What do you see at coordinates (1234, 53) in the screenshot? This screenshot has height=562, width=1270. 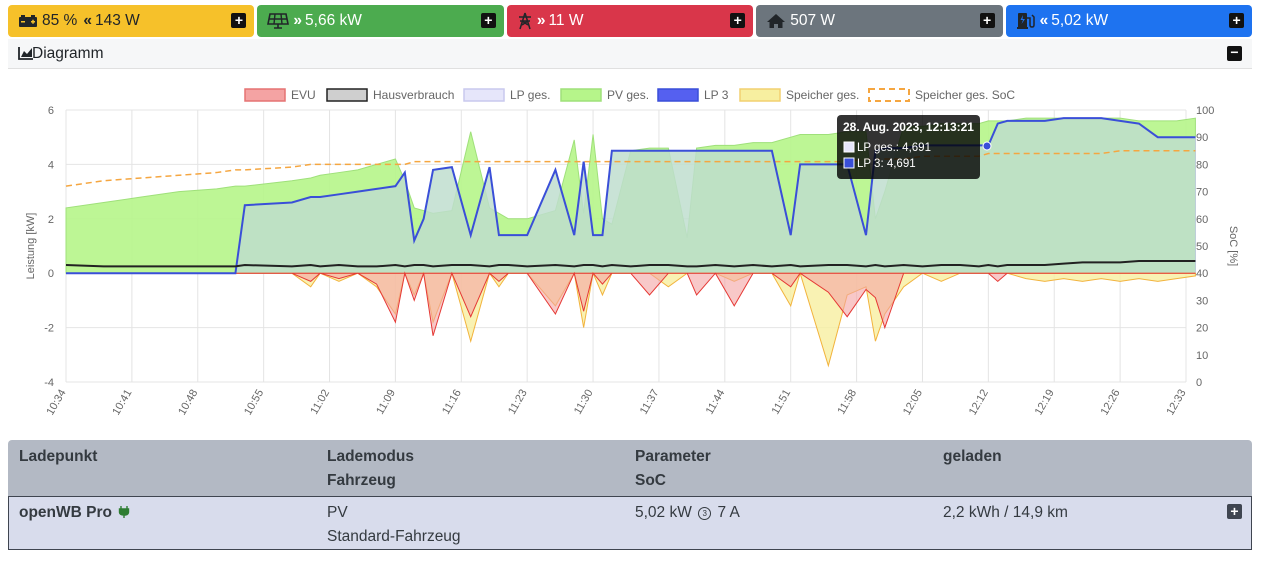 I see `collapse-diagram-button: −` at bounding box center [1234, 53].